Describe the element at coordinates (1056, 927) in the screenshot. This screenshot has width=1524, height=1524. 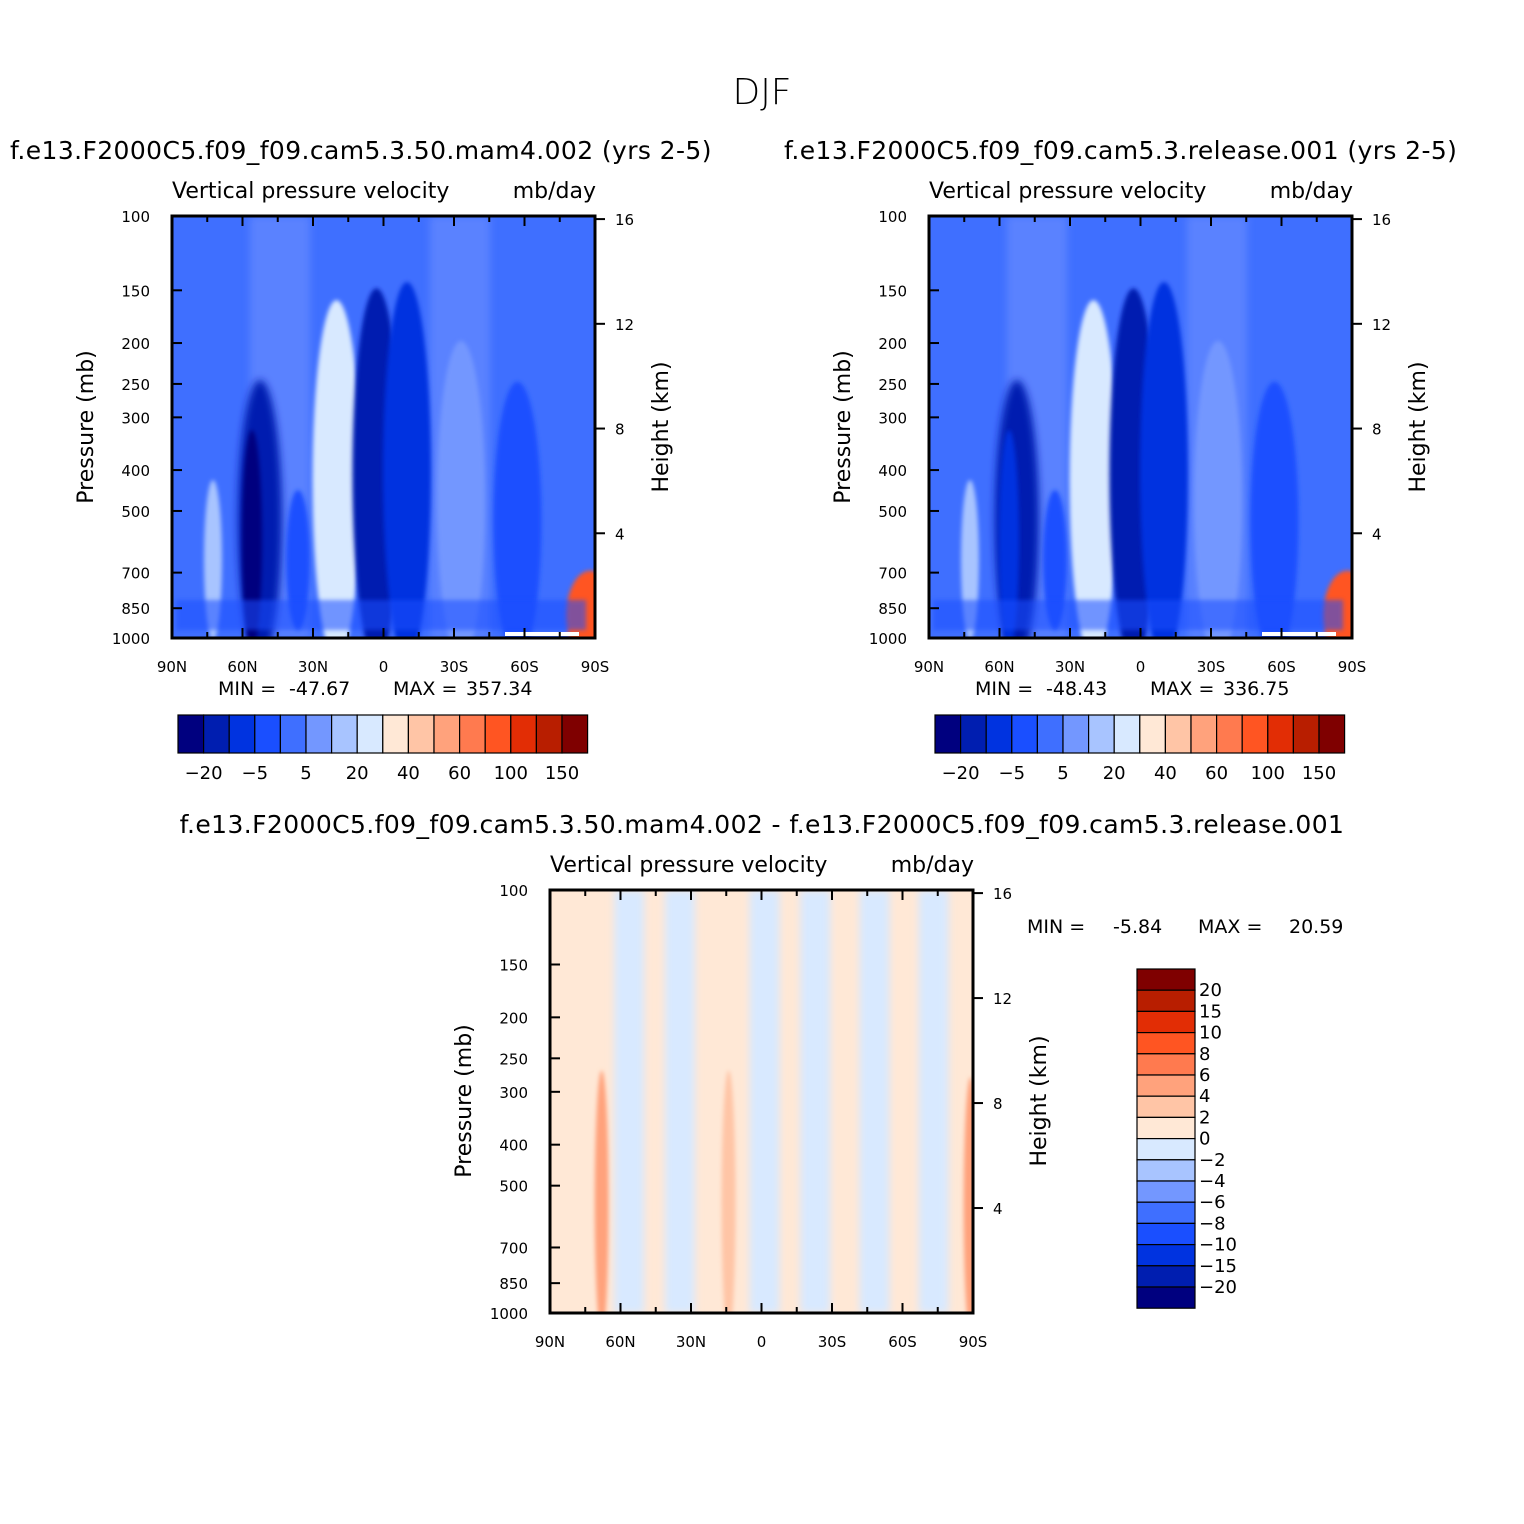
I see `difference-min-label: MIN =` at that location.